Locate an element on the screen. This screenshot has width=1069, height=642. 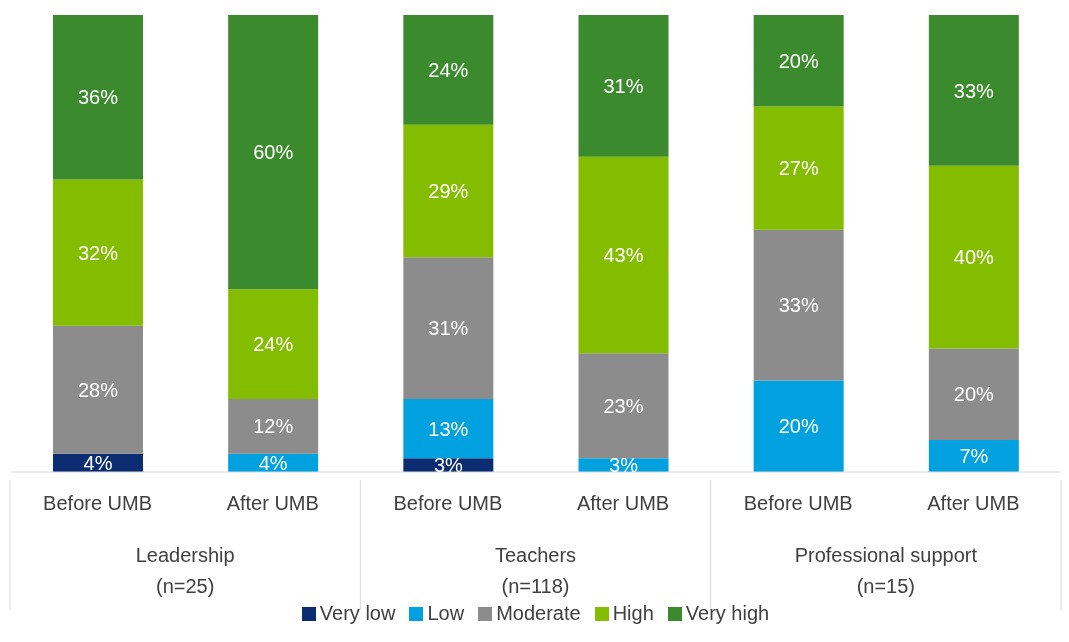
data-label: 40% is located at coordinates (974, 257).